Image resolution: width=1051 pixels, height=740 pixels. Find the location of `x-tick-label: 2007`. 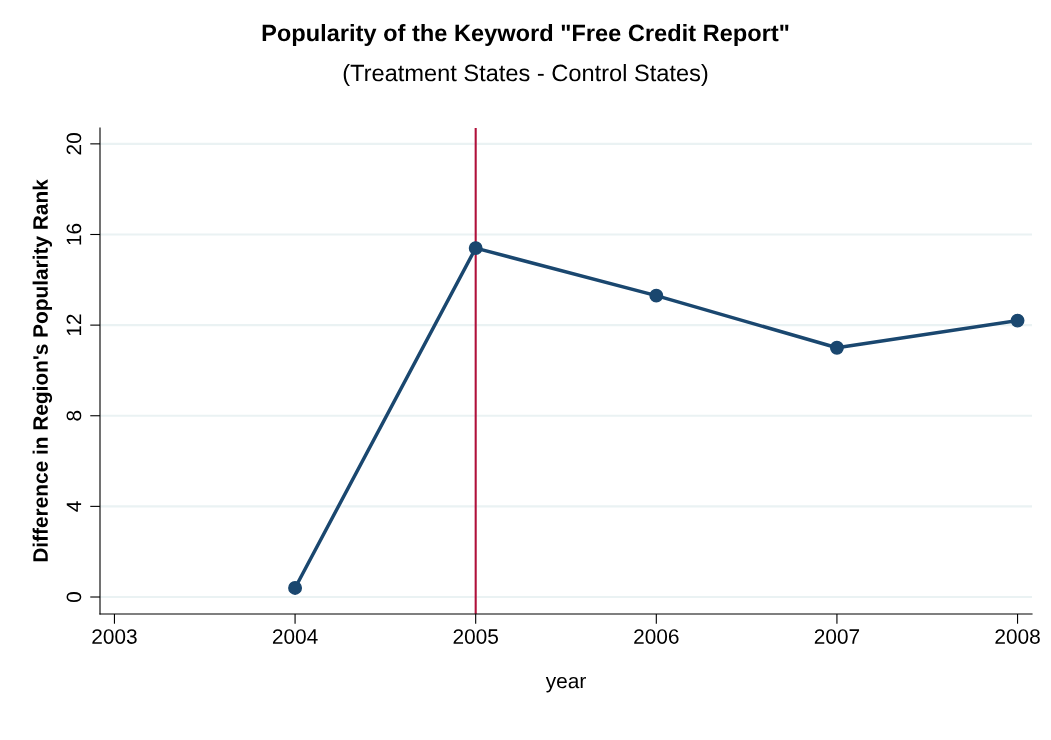

x-tick-label: 2007 is located at coordinates (837, 636).